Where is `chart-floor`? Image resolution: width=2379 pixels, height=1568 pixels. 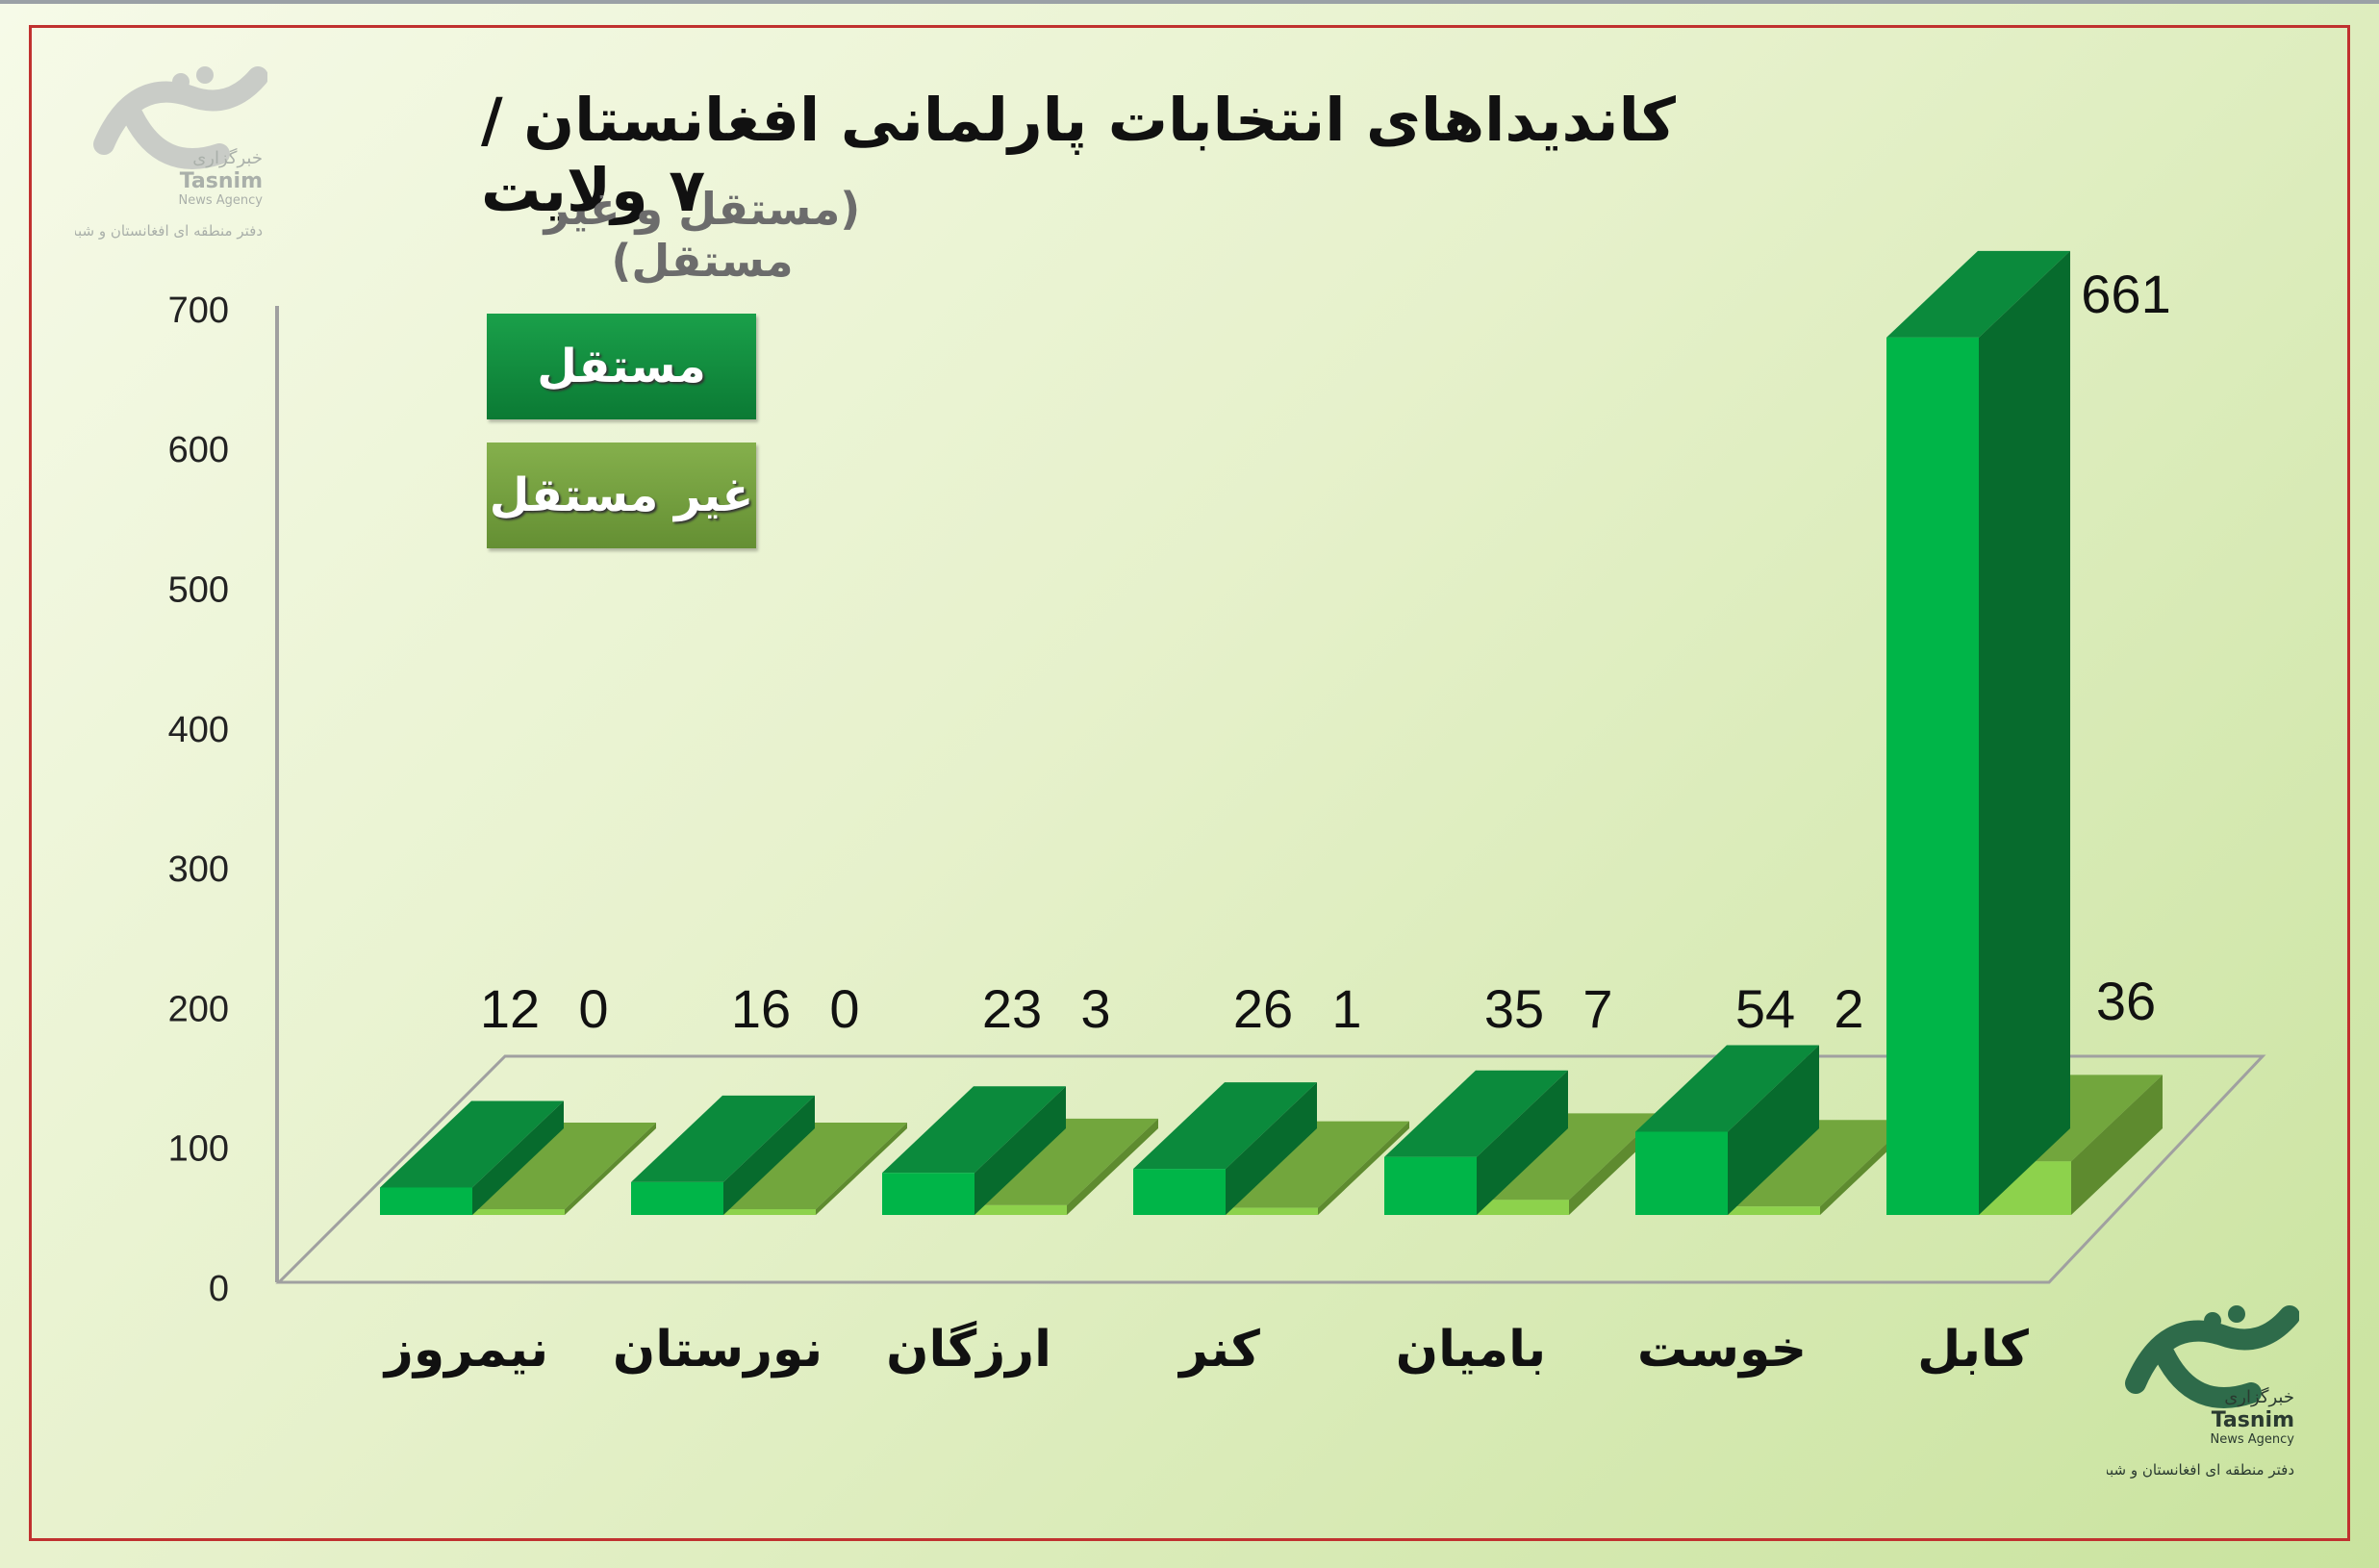
chart-floor is located at coordinates (1270, 1169).